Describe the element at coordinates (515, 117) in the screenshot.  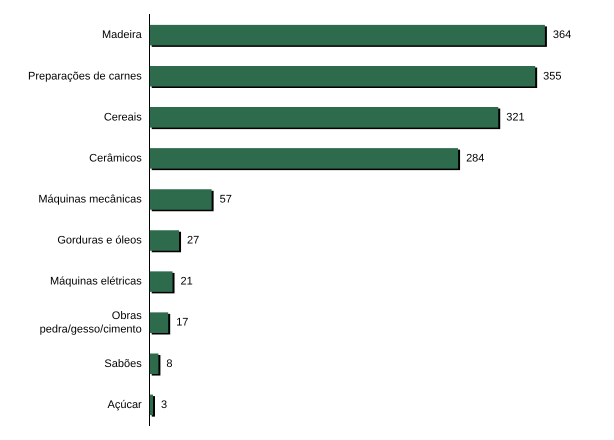
I see `data-label: 321` at that location.